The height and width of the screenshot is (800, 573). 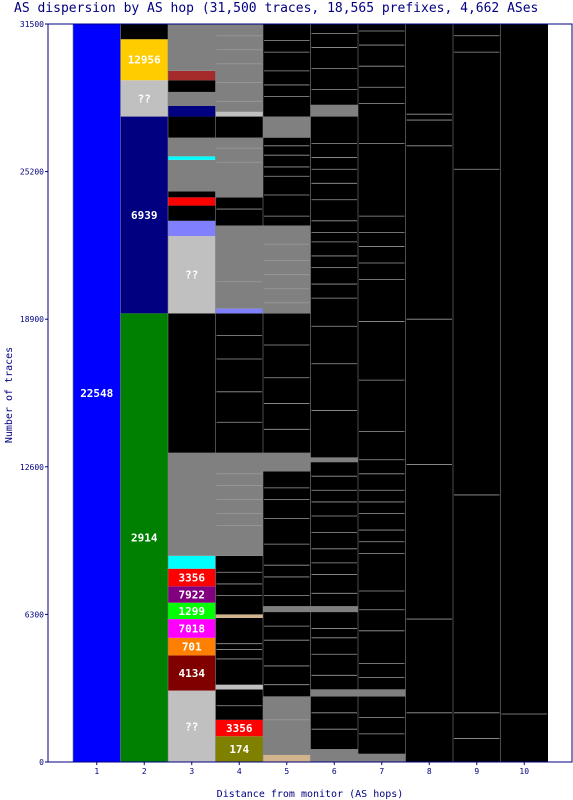 I want to click on x-tick-label: 8, so click(x=429, y=771).